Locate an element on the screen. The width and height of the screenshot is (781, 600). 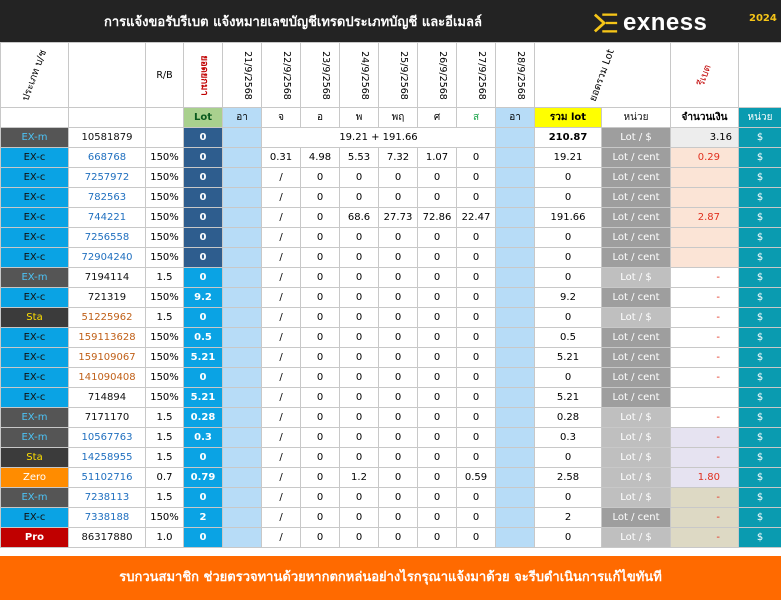
row-account: 159109067 is located at coordinates (107, 357).